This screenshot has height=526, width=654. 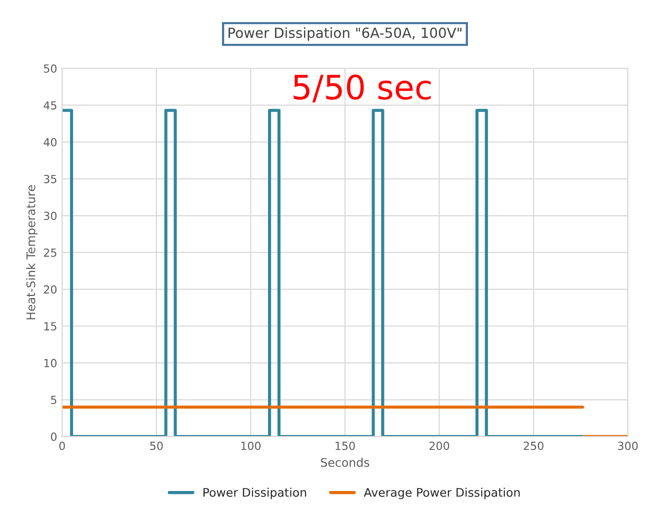 I want to click on y-tick-label: 25, so click(x=50, y=252).